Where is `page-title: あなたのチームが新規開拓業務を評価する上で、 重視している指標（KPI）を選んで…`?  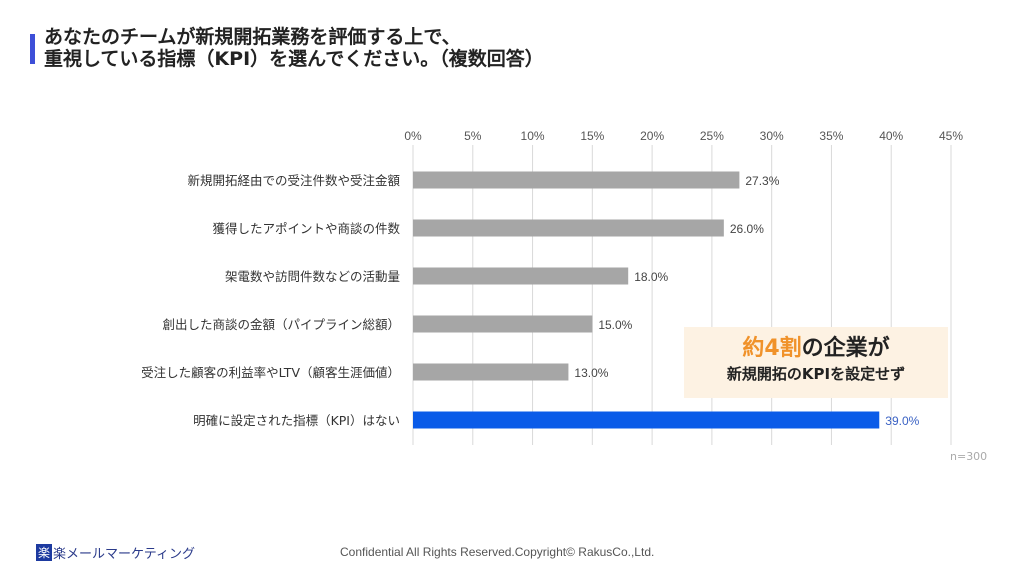 page-title: あなたのチームが新規開拓業務を評価する上で、 重視している指標（KPI）を選んで… is located at coordinates (294, 48).